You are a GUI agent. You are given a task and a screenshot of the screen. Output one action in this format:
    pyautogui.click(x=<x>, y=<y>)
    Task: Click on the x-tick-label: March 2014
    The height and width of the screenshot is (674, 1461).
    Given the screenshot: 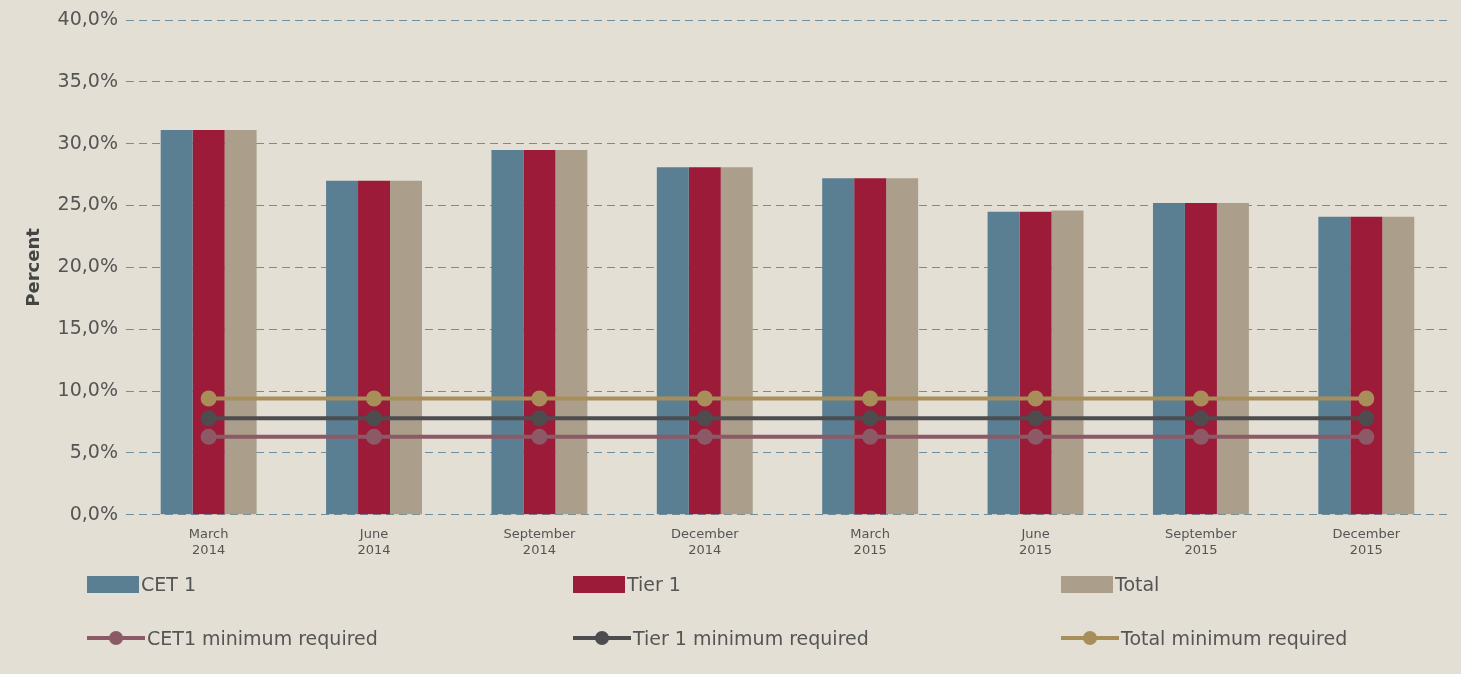 What is the action you would take?
    pyautogui.click(x=208, y=541)
    